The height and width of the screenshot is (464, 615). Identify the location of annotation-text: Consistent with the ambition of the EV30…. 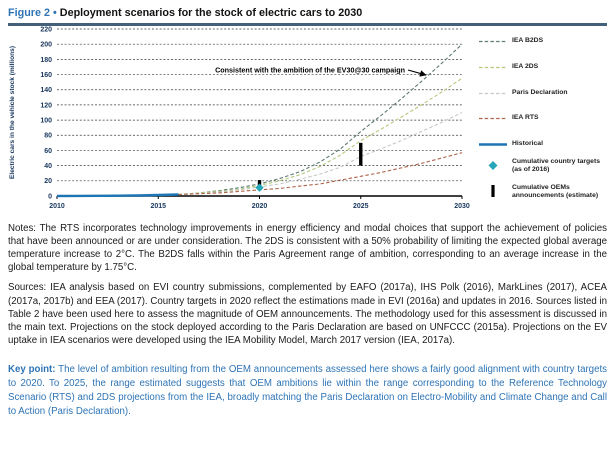
(310, 69).